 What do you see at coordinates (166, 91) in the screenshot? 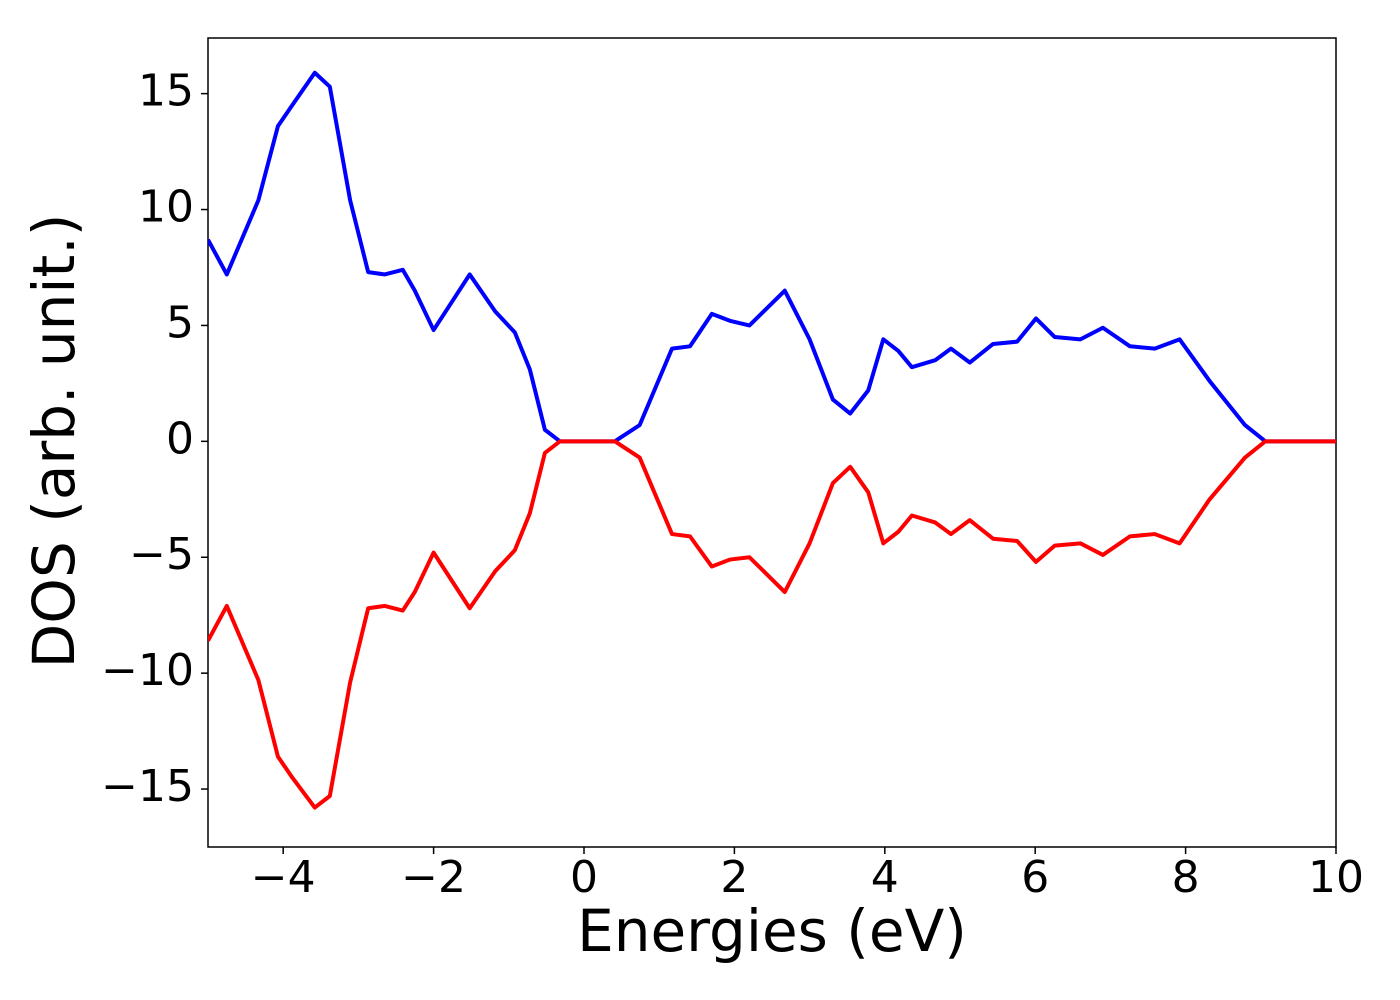
I see `y-tick-label: 15` at bounding box center [166, 91].